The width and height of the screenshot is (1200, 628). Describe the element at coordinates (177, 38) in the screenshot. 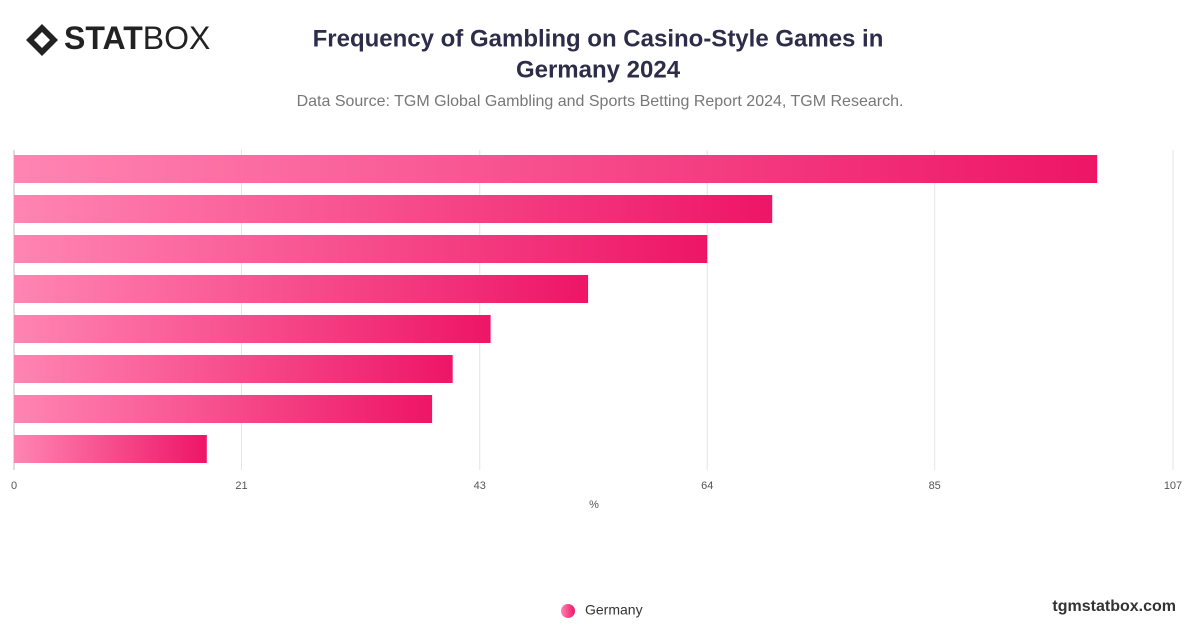

I see `logo-light: BOX` at that location.